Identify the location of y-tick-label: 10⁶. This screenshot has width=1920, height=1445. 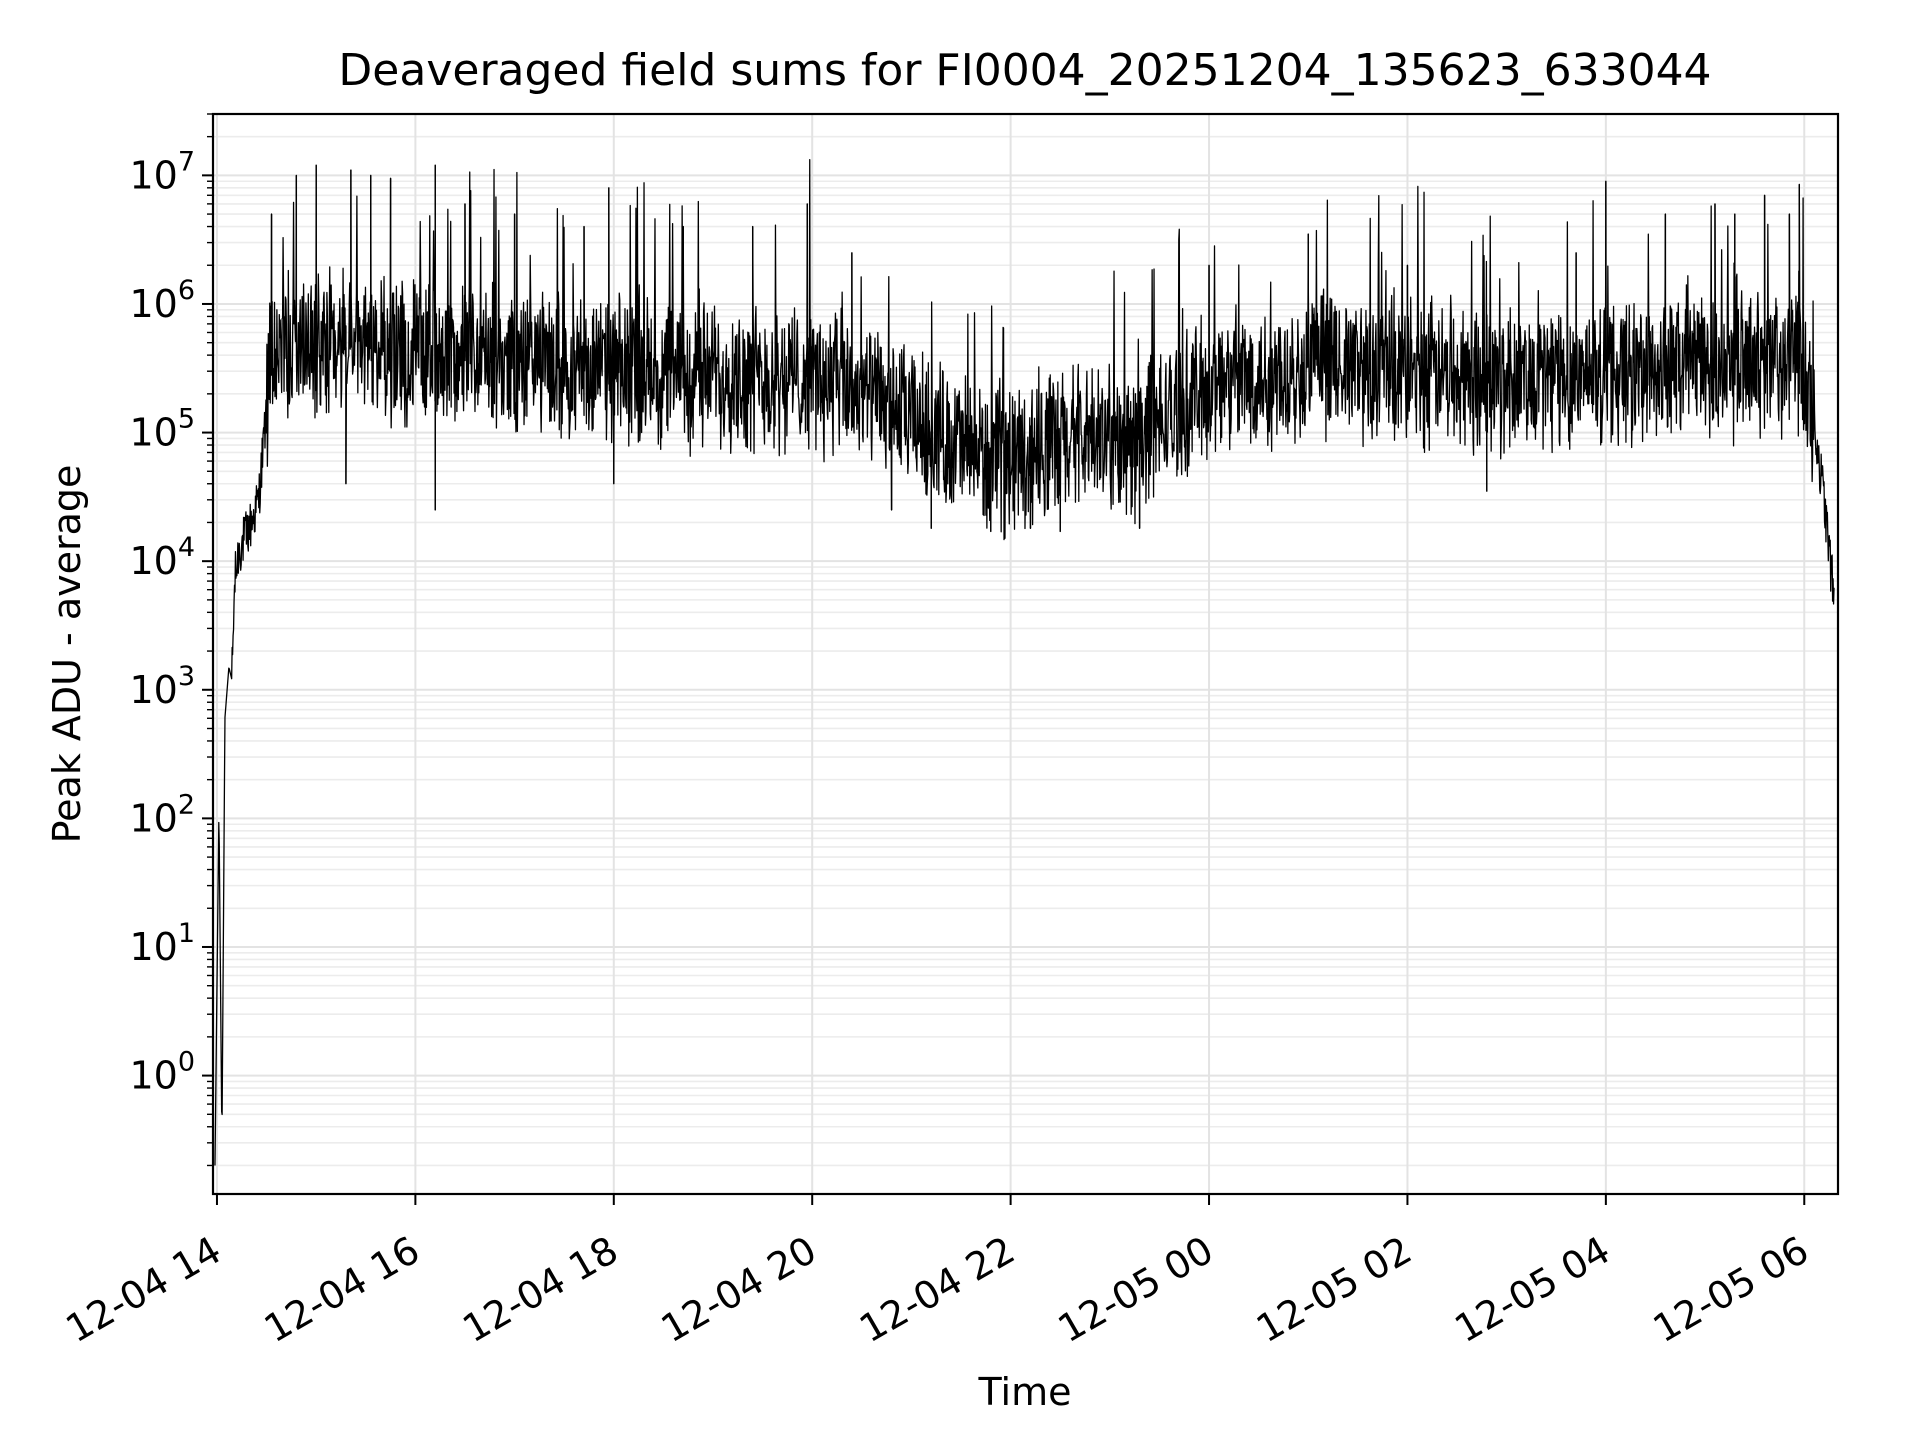
(162, 300).